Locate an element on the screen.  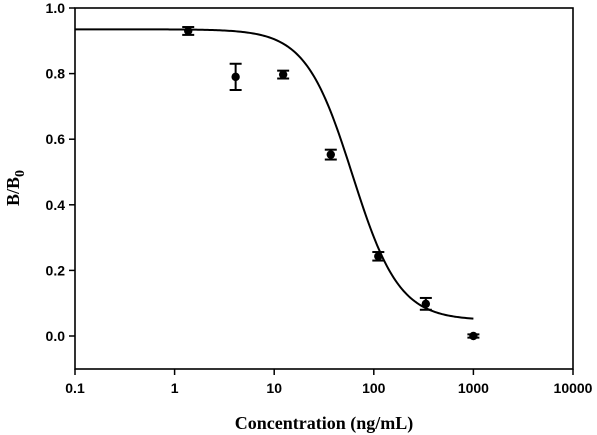
x-axis: 0.1 1 10 100 1000 10000 is located at coordinates (329, 382).